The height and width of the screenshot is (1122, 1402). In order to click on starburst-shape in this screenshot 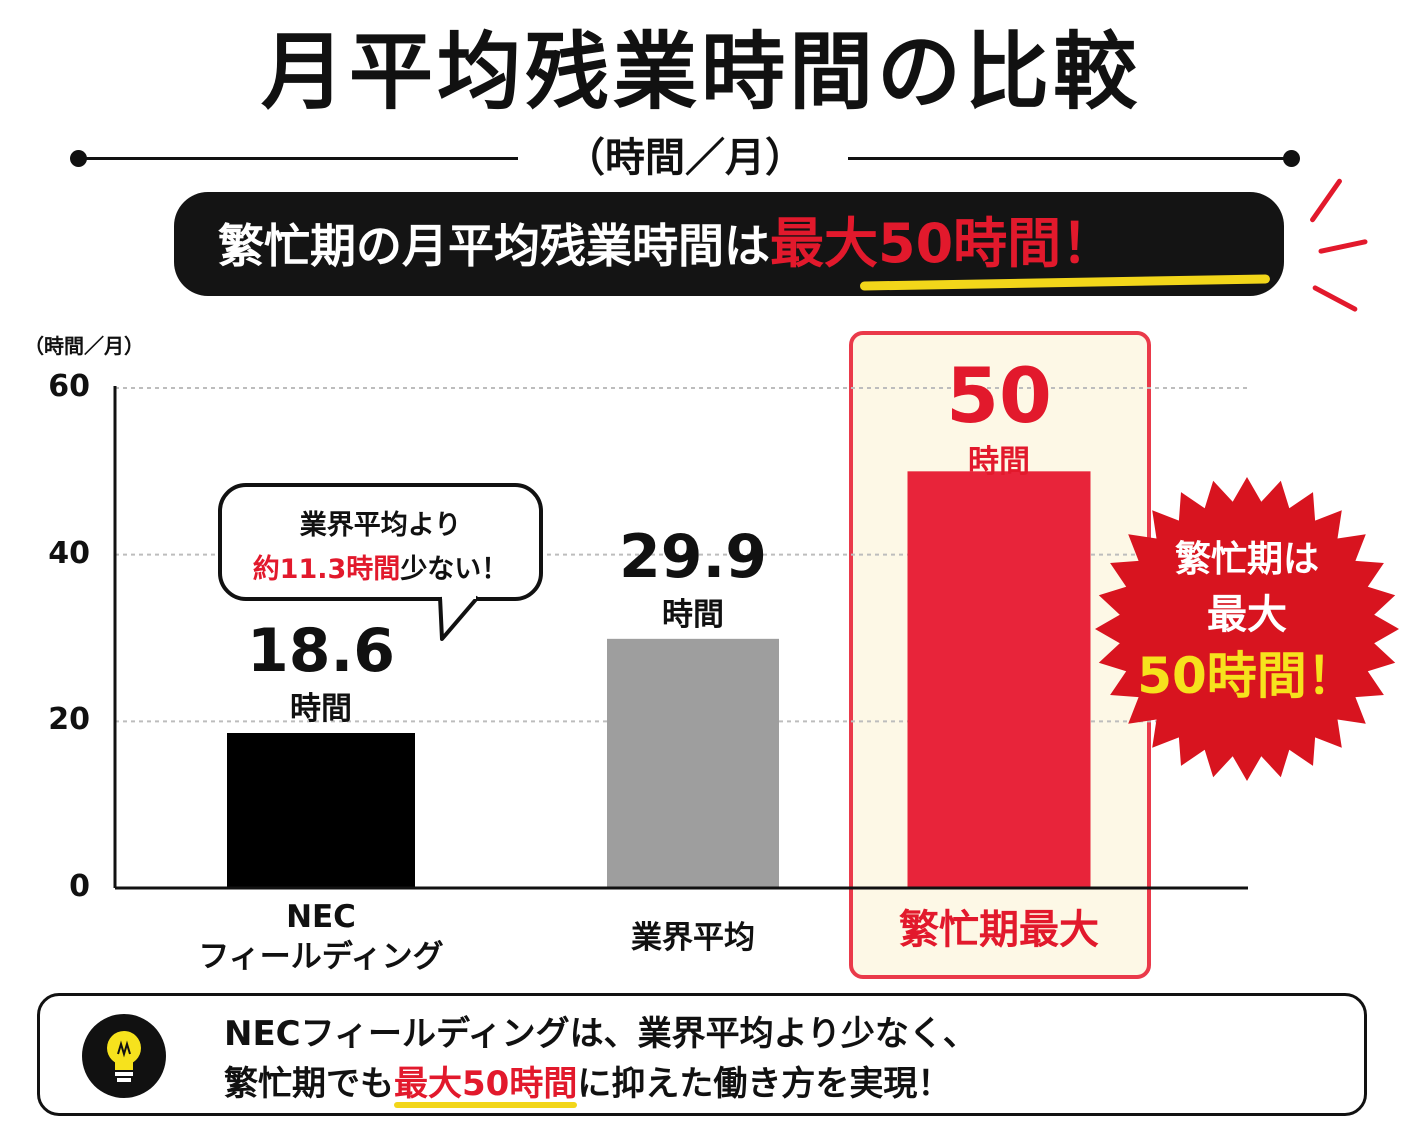, I will do `click(1247, 629)`.